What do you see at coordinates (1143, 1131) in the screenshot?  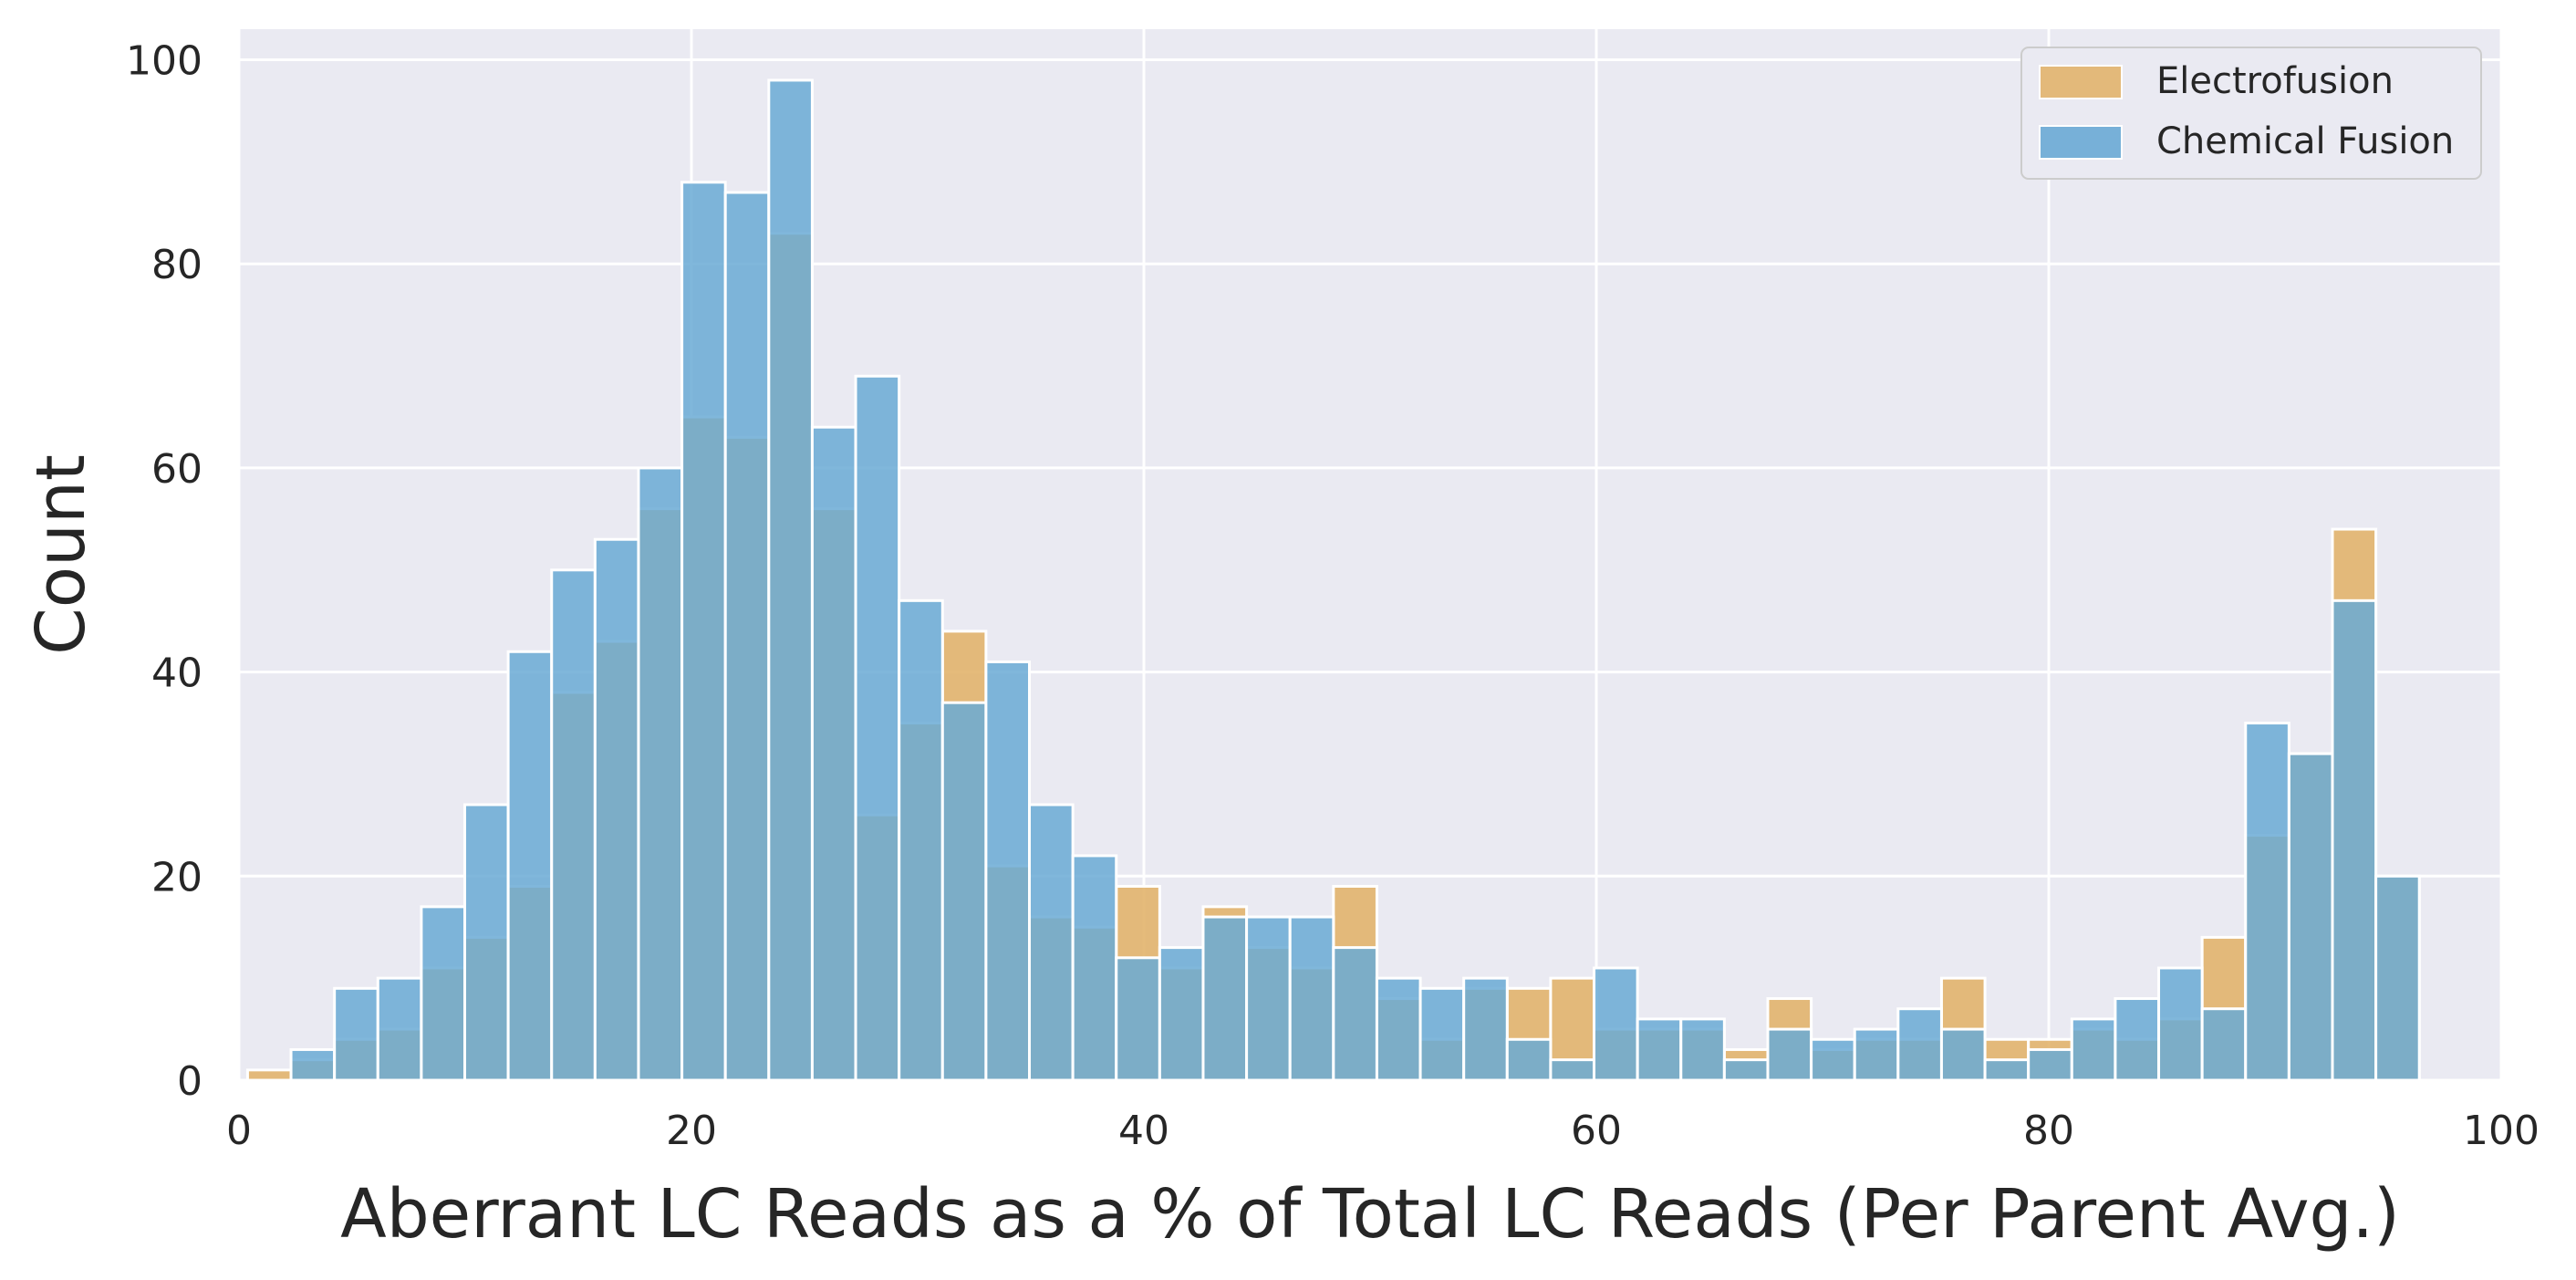 I see `x-tick-label: 40` at bounding box center [1143, 1131].